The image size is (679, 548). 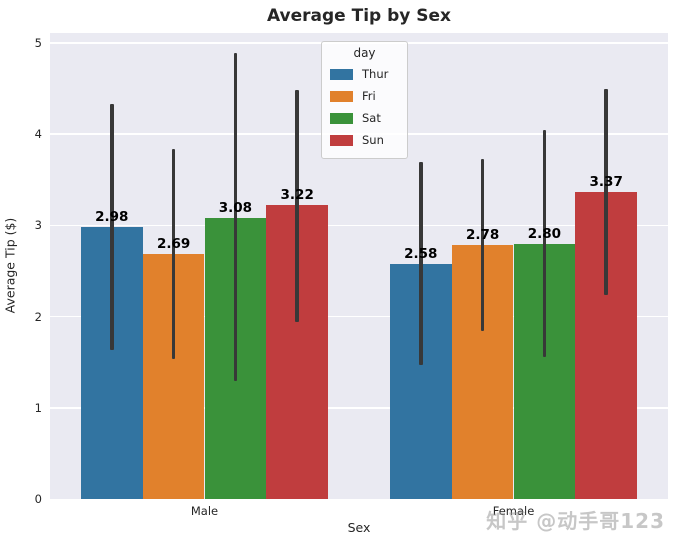 I want to click on watermark: 知乎 @动手哥123, so click(x=575, y=521).